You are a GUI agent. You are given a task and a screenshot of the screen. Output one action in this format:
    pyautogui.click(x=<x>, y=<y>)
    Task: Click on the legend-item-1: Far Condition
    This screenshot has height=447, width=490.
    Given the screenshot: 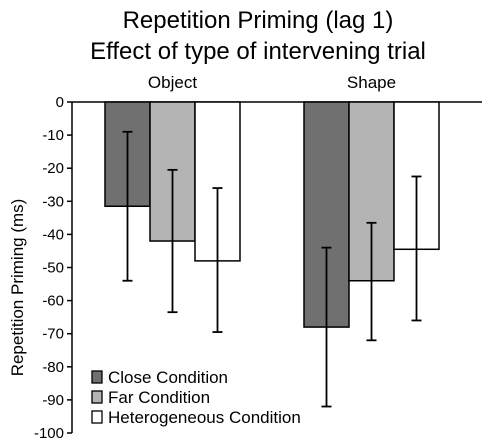 What is the action you would take?
    pyautogui.click(x=150, y=397)
    